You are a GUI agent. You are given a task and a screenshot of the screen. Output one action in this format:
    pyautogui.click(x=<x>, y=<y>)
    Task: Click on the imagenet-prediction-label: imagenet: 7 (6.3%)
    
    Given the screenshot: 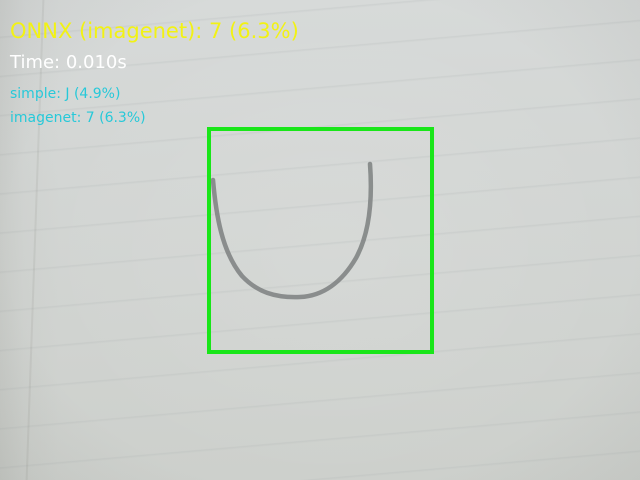 What is the action you would take?
    pyautogui.click(x=78, y=118)
    